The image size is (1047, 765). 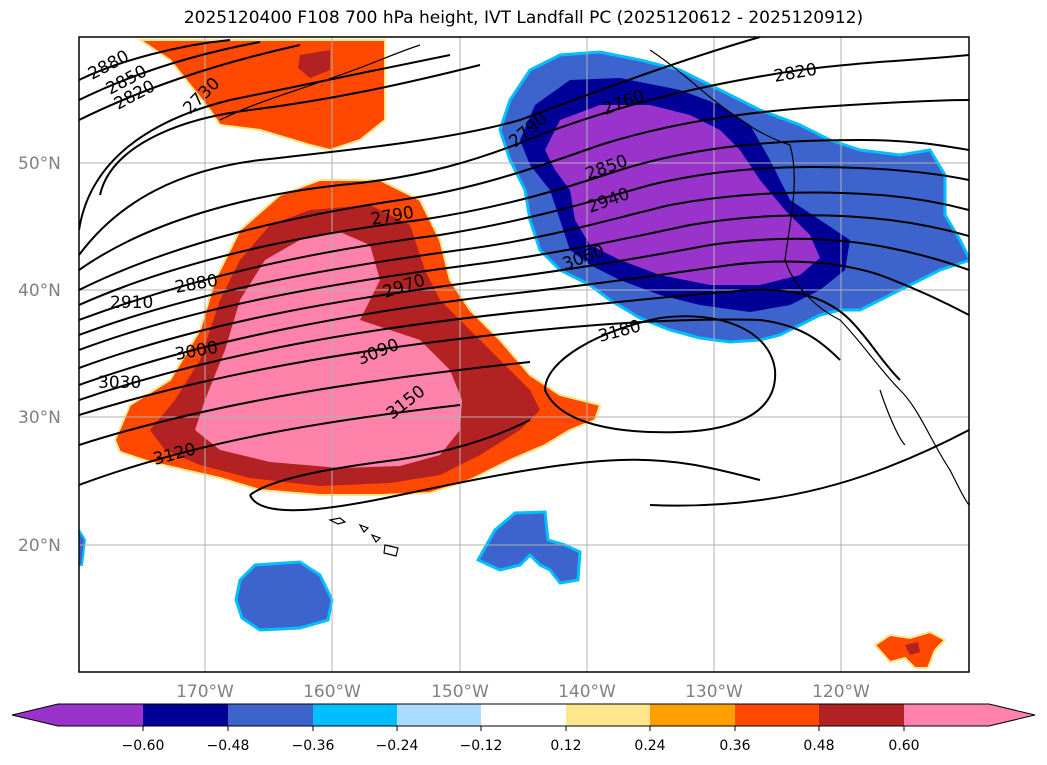 I want to click on lon-label: 130°W, so click(x=714, y=692).